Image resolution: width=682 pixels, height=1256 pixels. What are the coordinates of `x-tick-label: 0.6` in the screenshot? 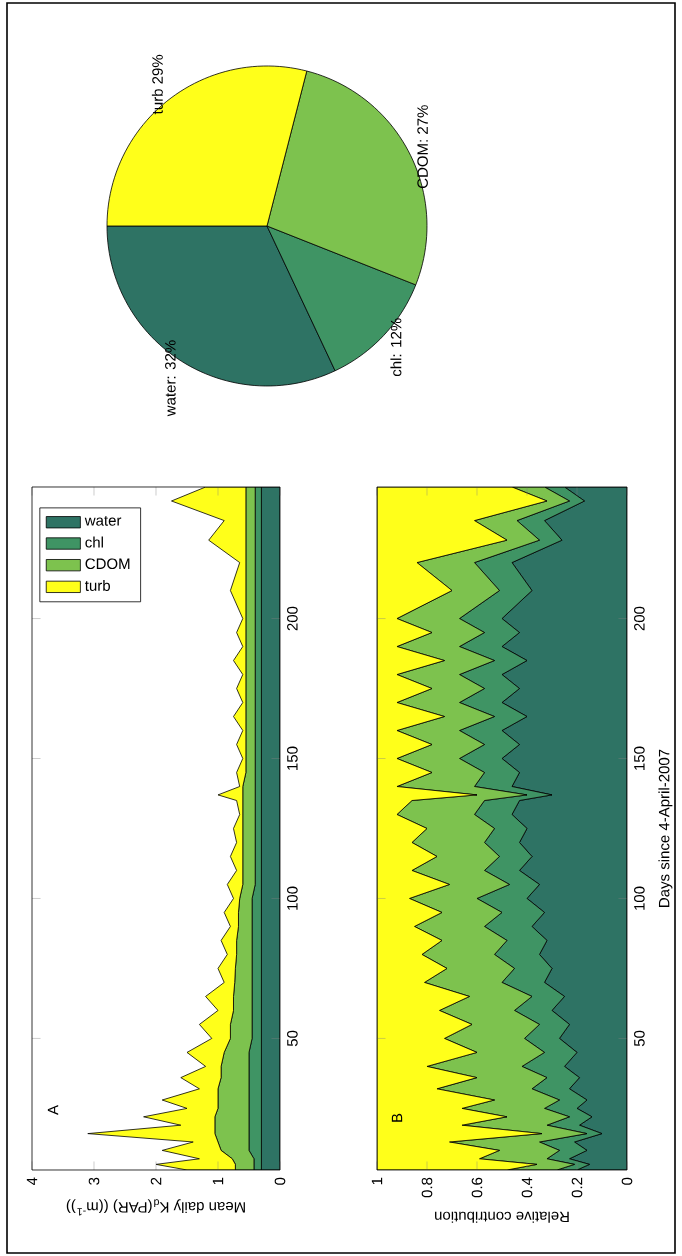 It's located at (477, 1187).